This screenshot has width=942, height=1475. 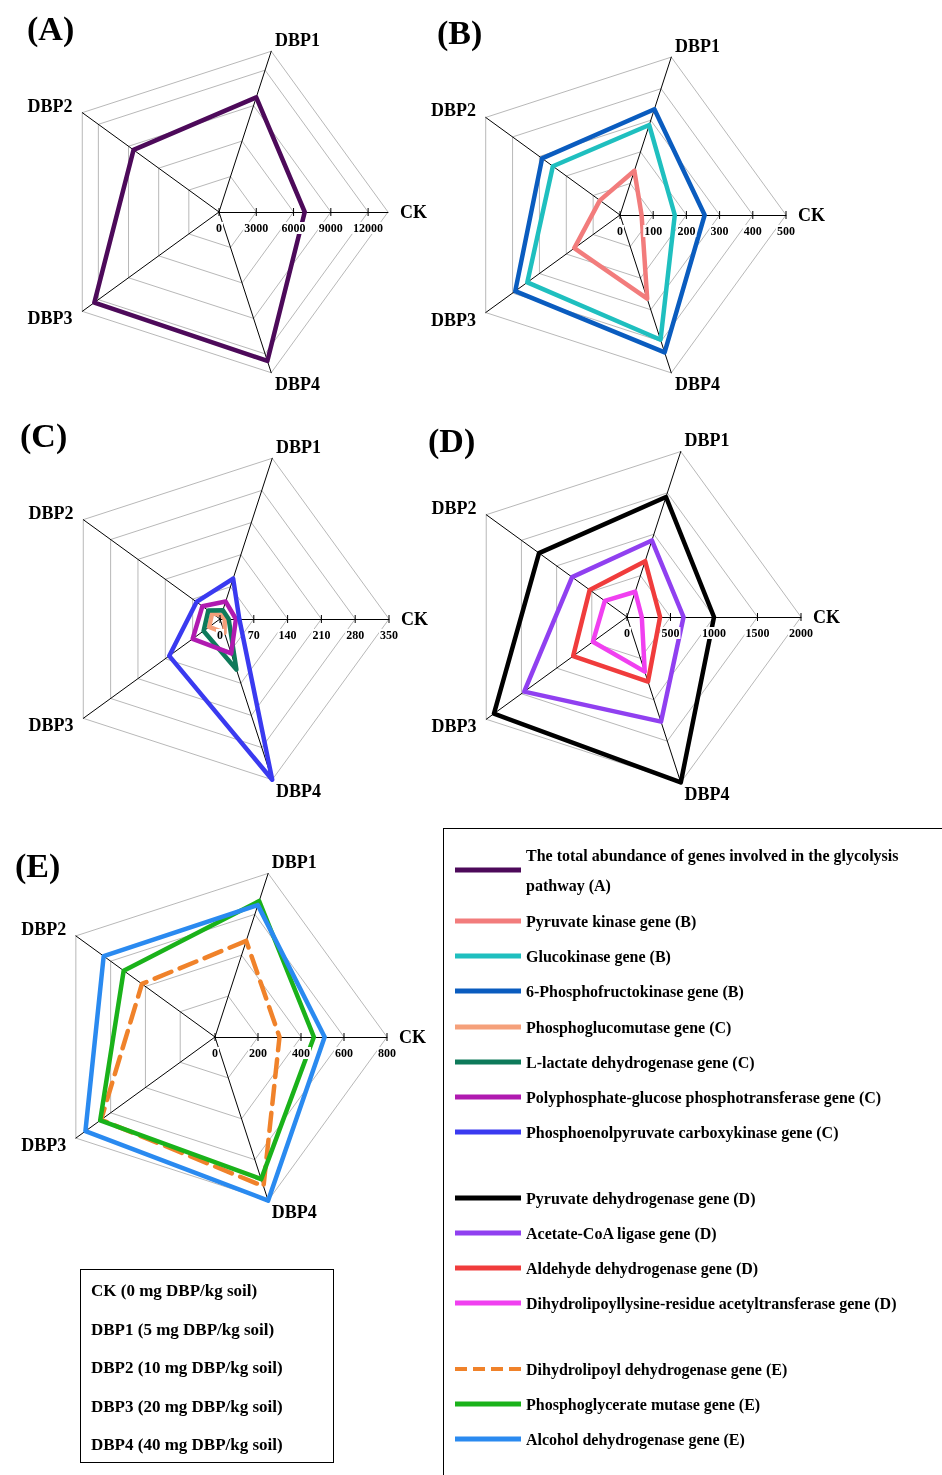 I want to click on legend-label: Phosphoenolpyruvate carboxykinase gene (C), so click(x=682, y=1132).